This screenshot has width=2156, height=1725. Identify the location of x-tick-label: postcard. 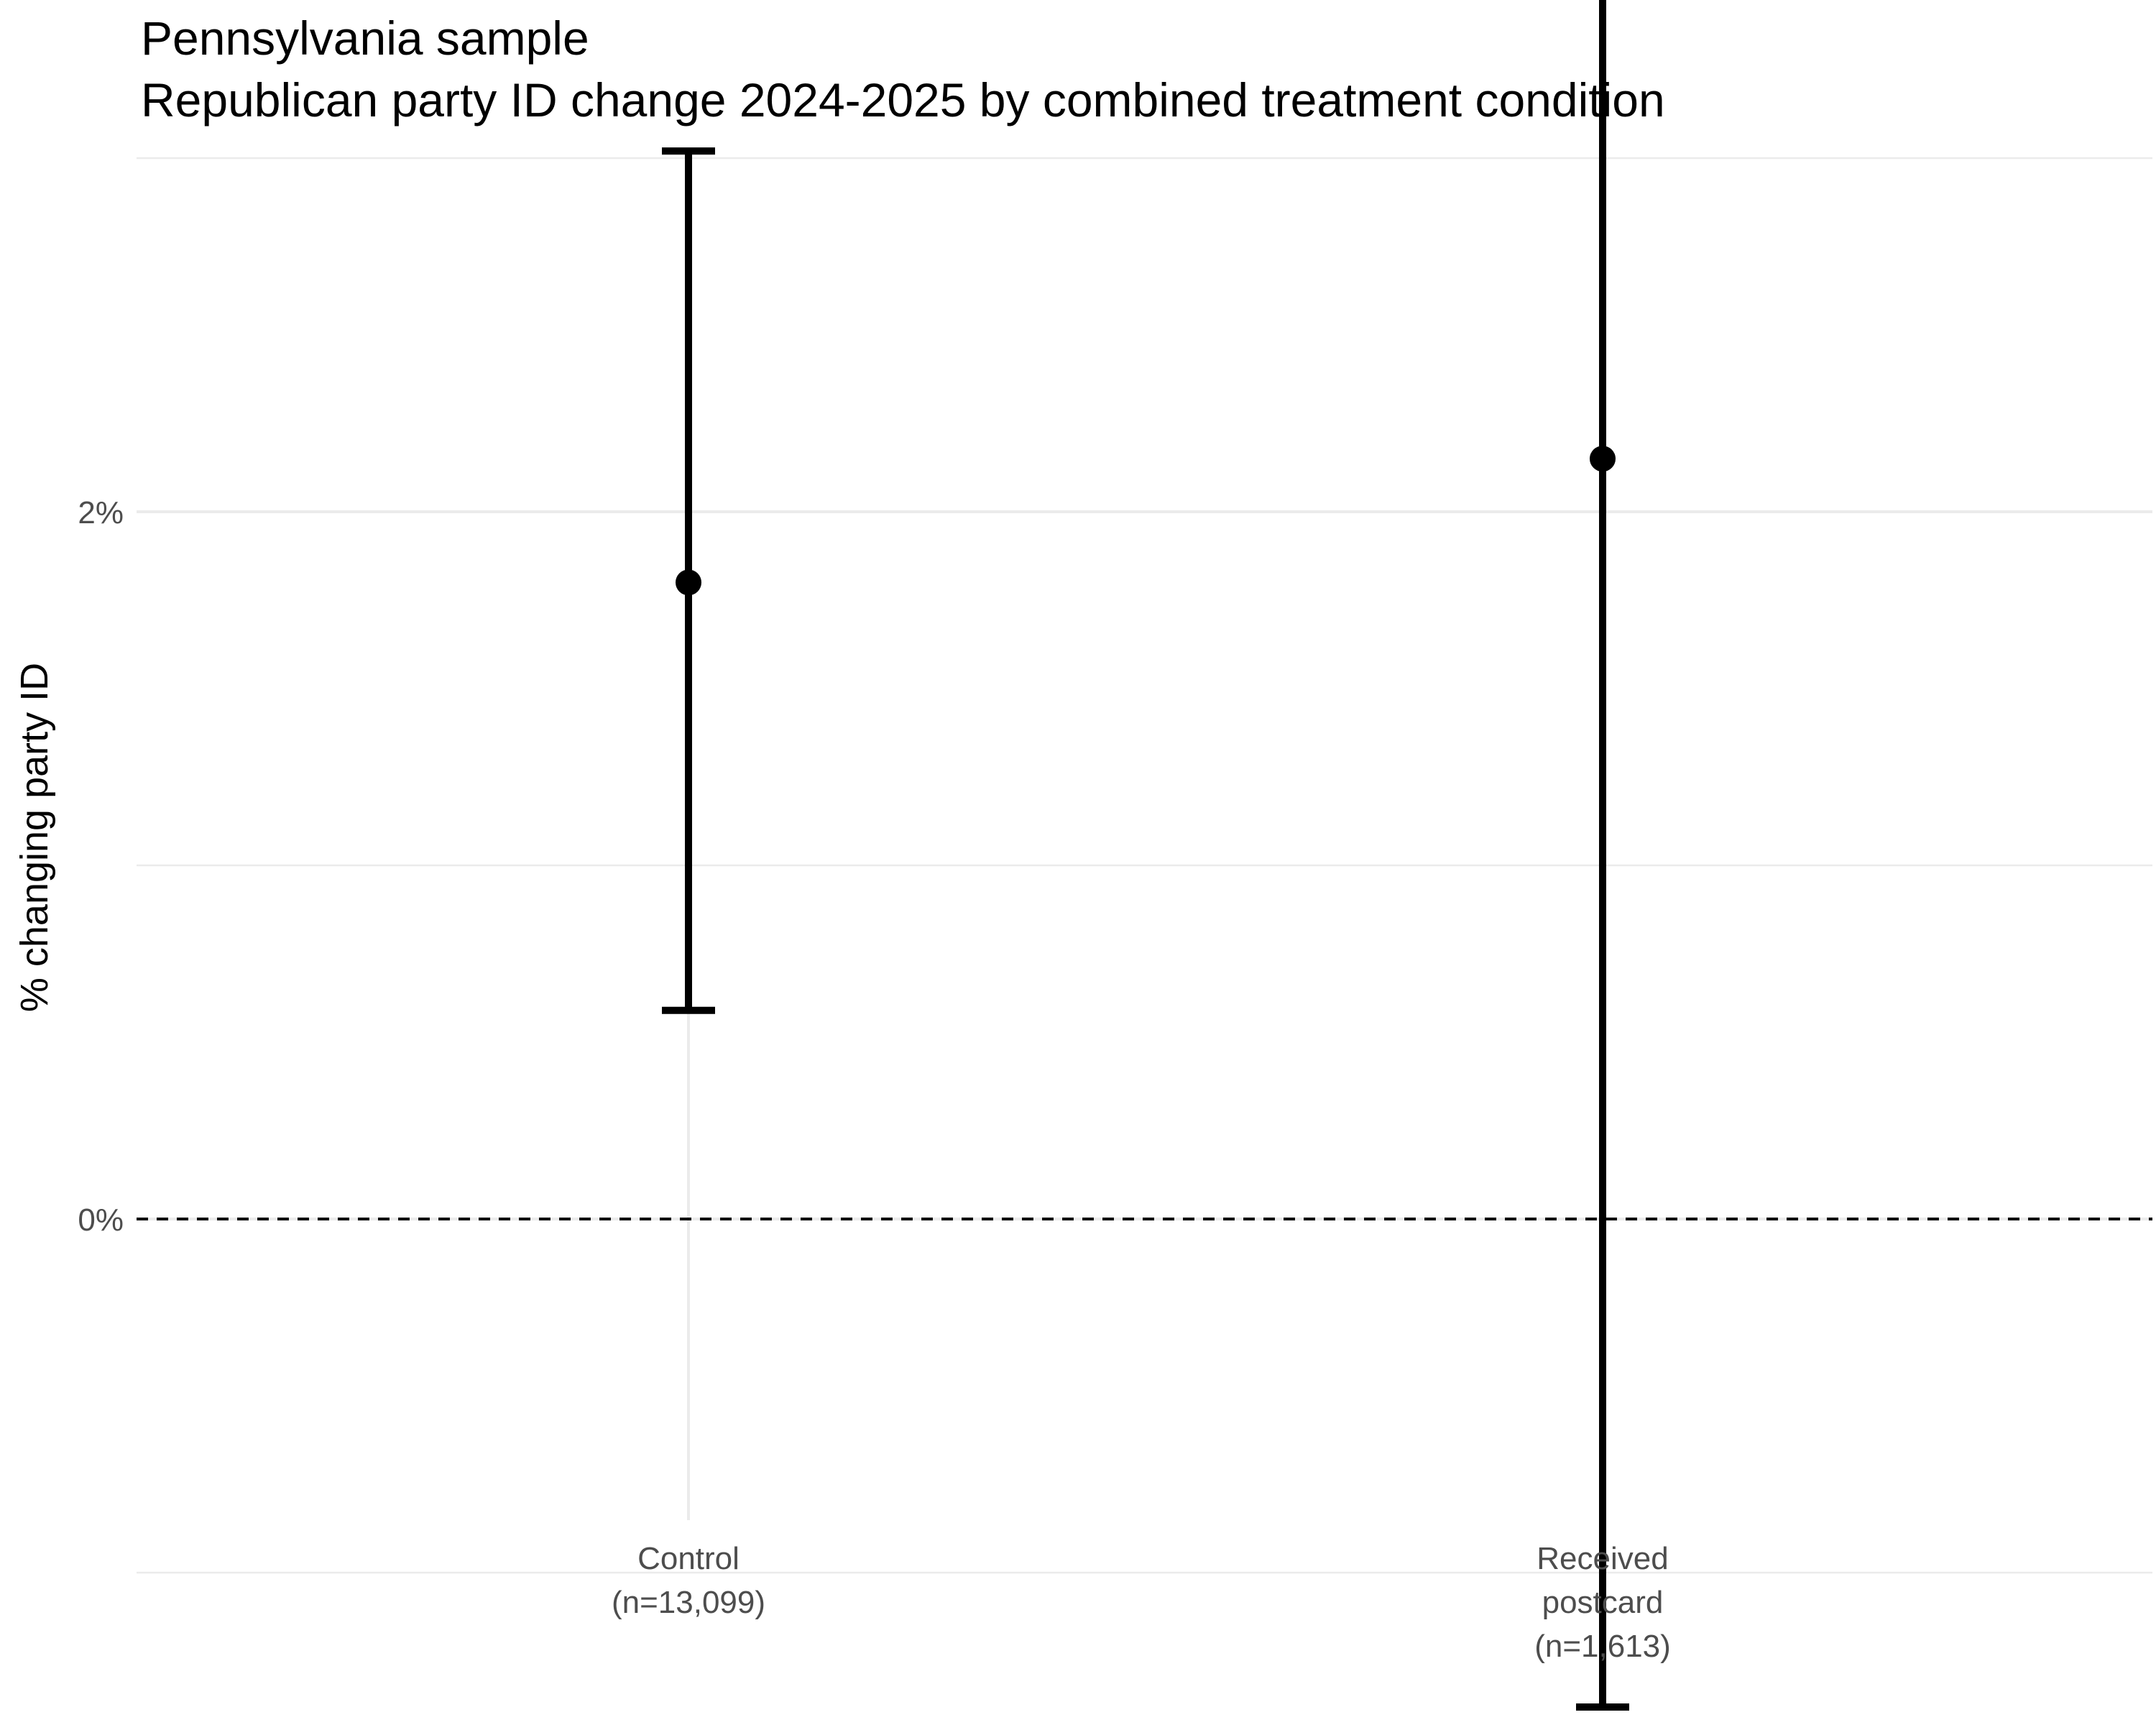
(1603, 1602).